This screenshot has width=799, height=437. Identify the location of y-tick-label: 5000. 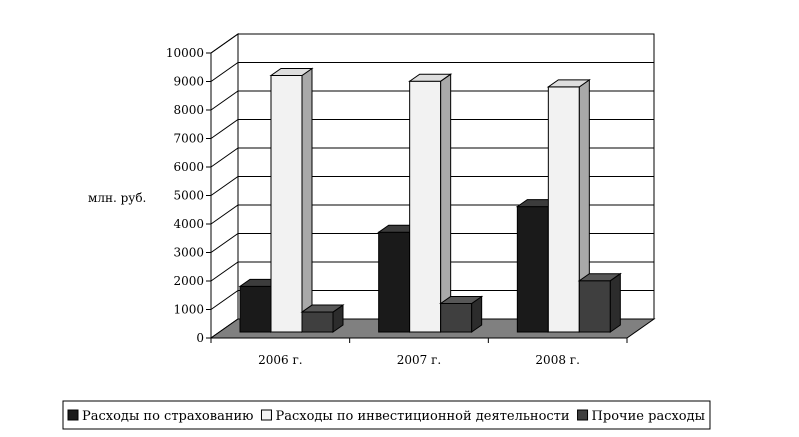
(188, 196).